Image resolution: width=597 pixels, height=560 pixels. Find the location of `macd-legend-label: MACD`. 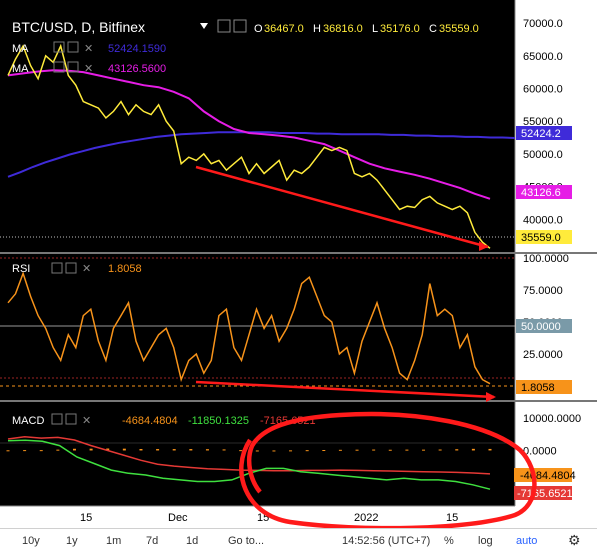

macd-legend-label: MACD is located at coordinates (28, 421).